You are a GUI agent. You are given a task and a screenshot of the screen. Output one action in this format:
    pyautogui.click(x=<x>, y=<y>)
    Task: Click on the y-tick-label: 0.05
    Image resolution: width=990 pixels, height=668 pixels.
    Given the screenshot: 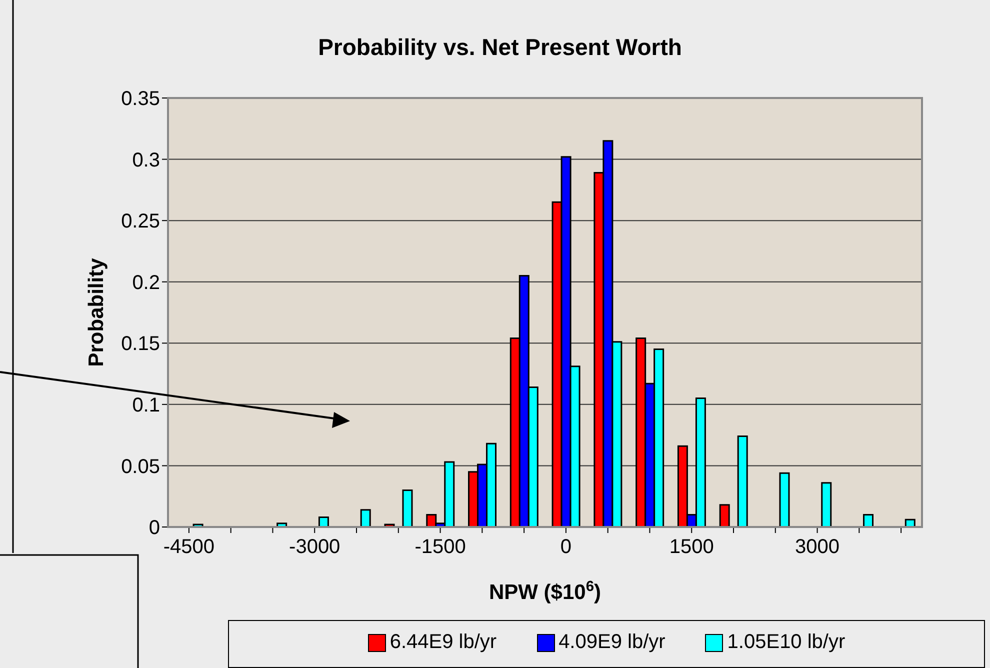 What is the action you would take?
    pyautogui.click(x=140, y=467)
    